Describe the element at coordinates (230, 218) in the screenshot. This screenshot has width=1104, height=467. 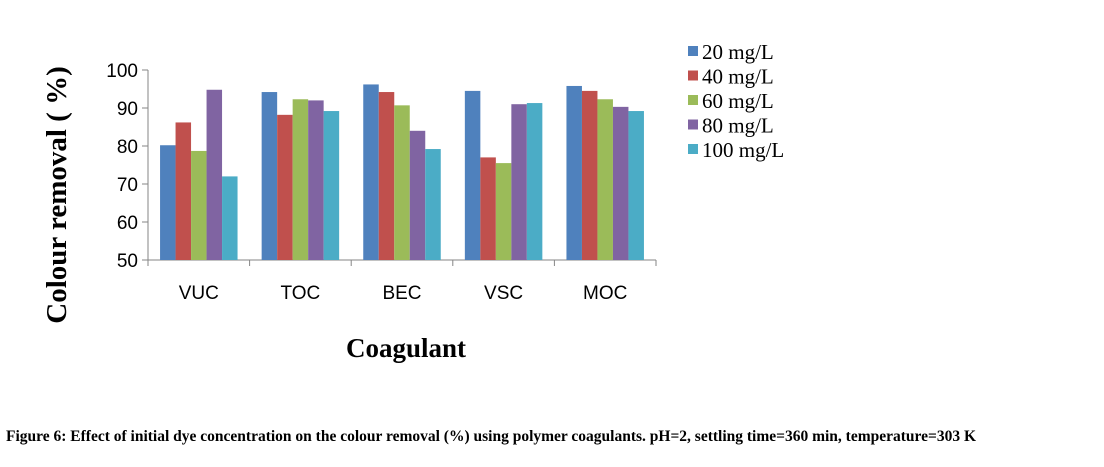
I see `bar-vuc-100mgl` at that location.